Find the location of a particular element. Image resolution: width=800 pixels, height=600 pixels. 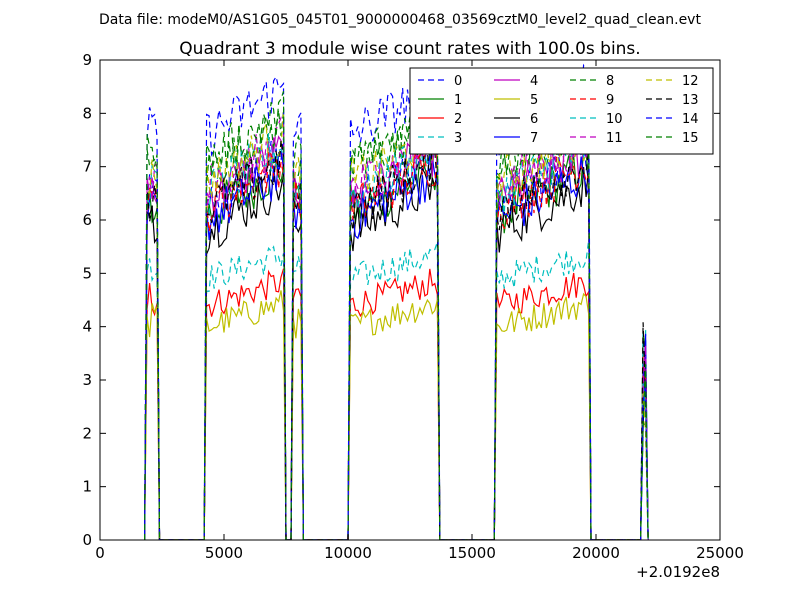

legend-label-0: 0 is located at coordinates (458, 81).